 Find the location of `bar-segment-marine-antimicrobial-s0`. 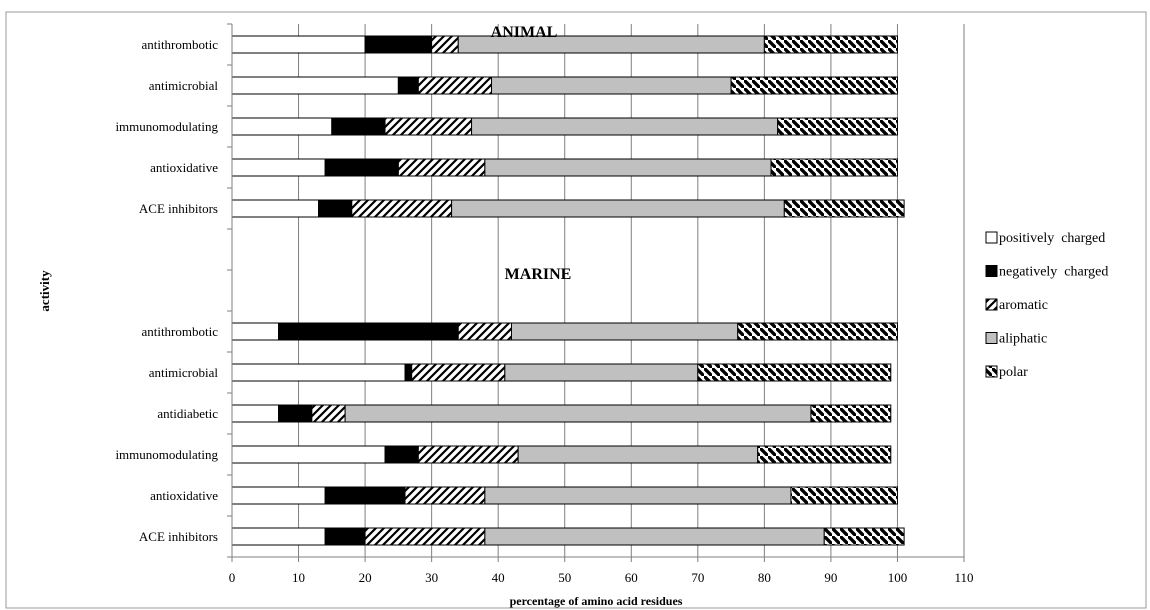

bar-segment-marine-antimicrobial-s0 is located at coordinates (318, 372).